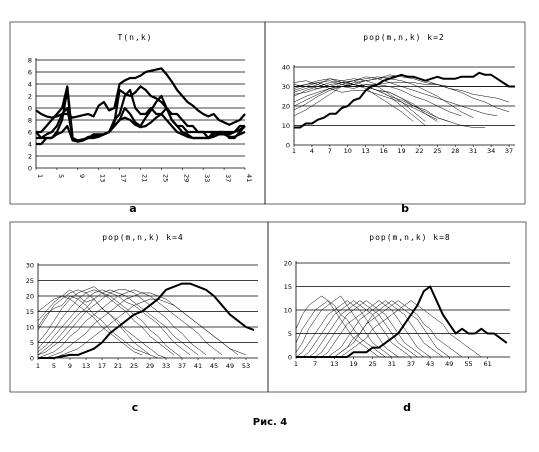 The image size is (539, 452). Describe the element at coordinates (449, 364) in the screenshot. I see `x-tick-label: 49` at that location.